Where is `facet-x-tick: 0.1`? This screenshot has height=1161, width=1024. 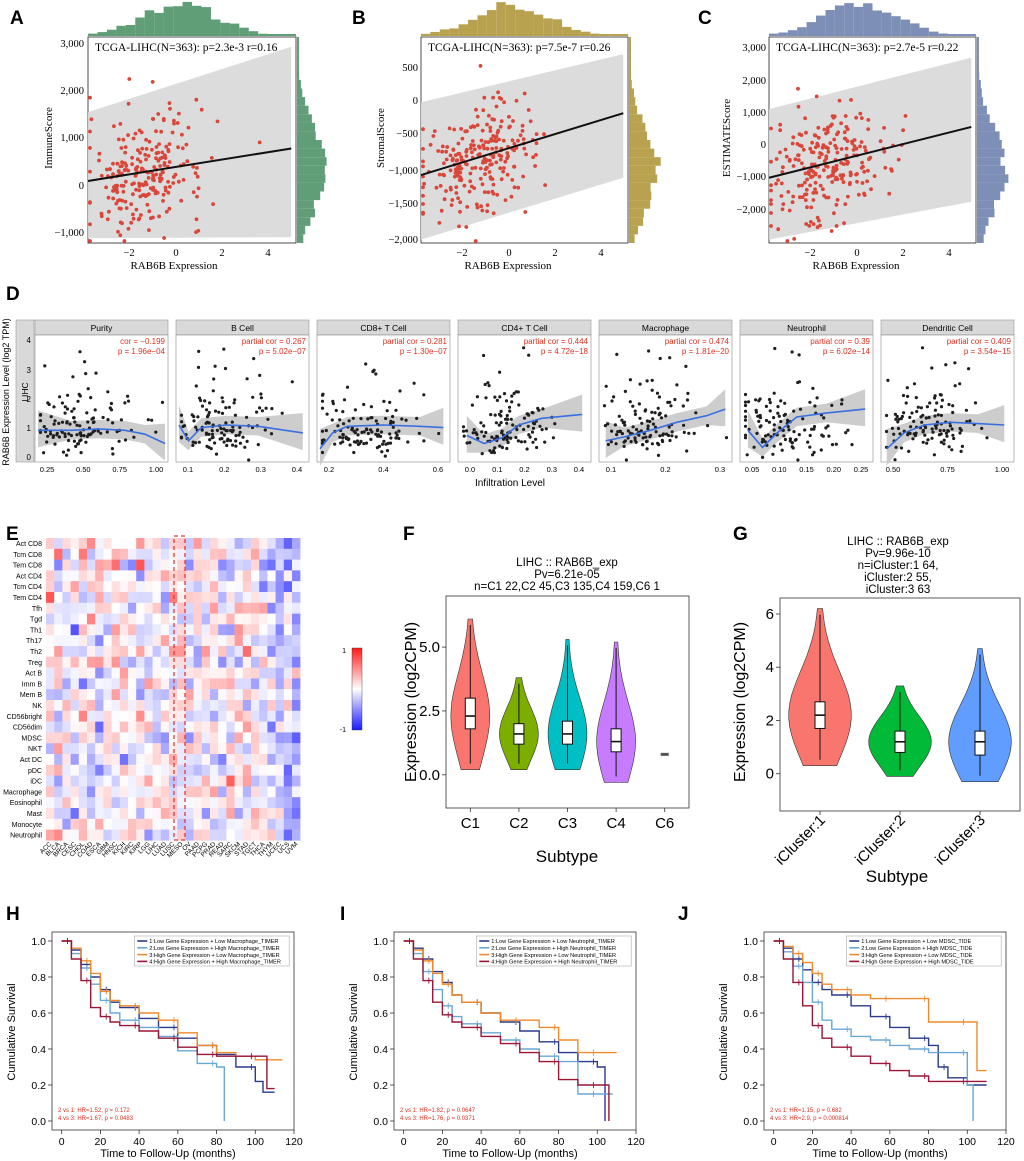
facet-x-tick: 0.1 is located at coordinates (497, 469).